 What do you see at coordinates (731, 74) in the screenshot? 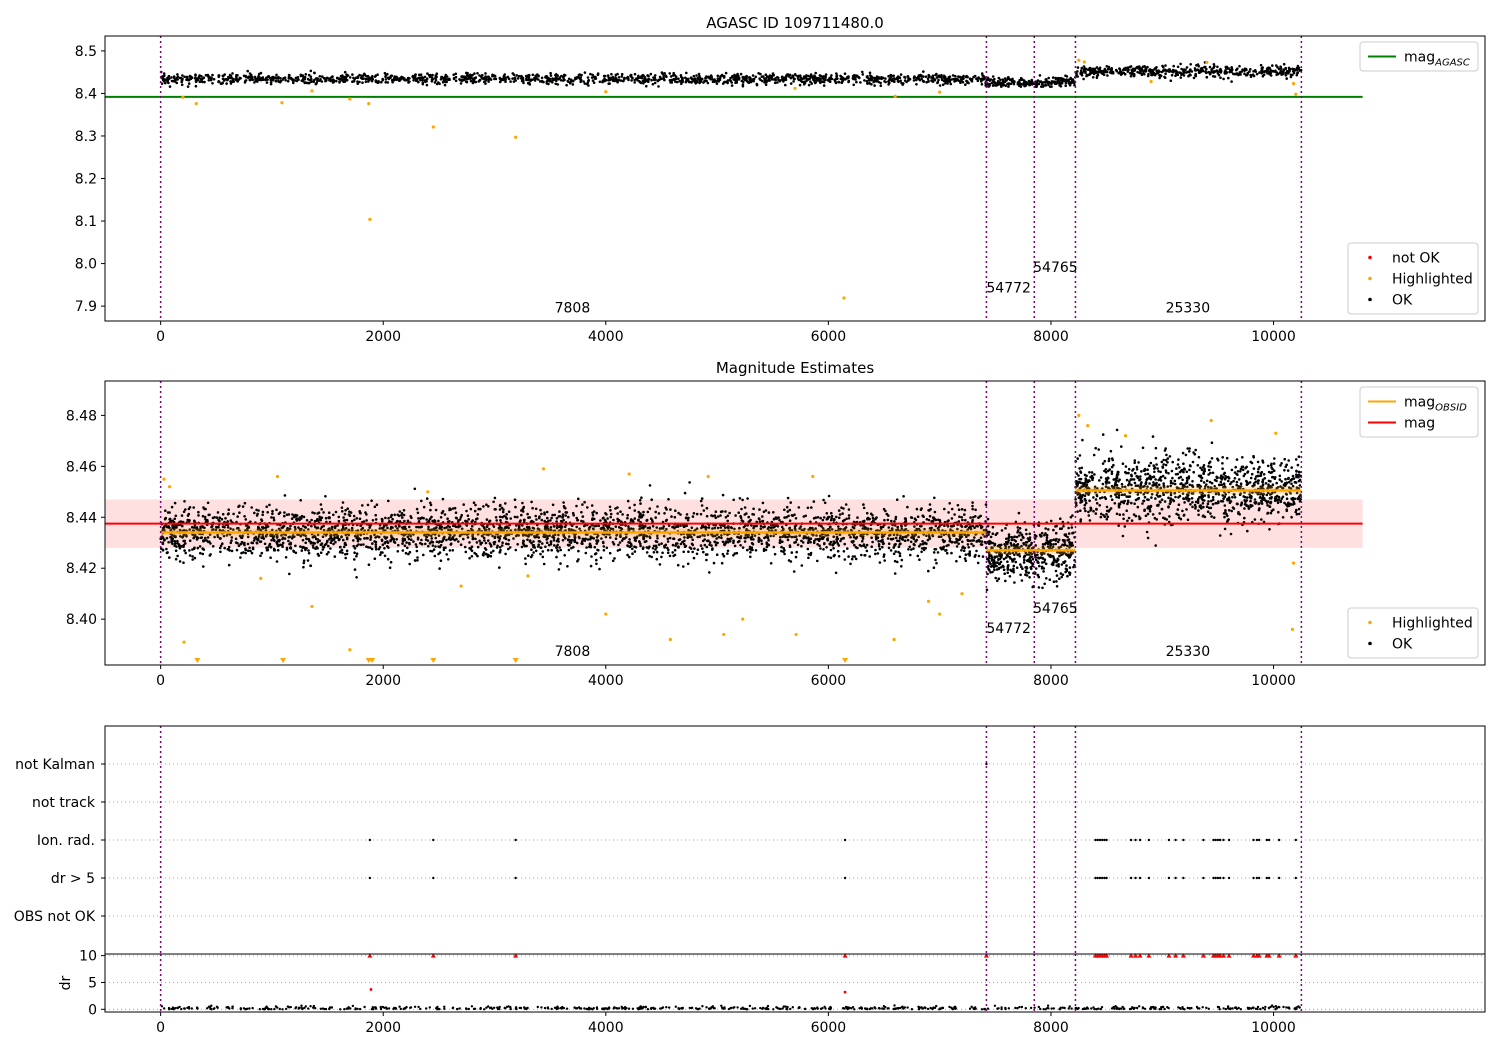
I see `panel-agasc-ok-points` at bounding box center [731, 74].